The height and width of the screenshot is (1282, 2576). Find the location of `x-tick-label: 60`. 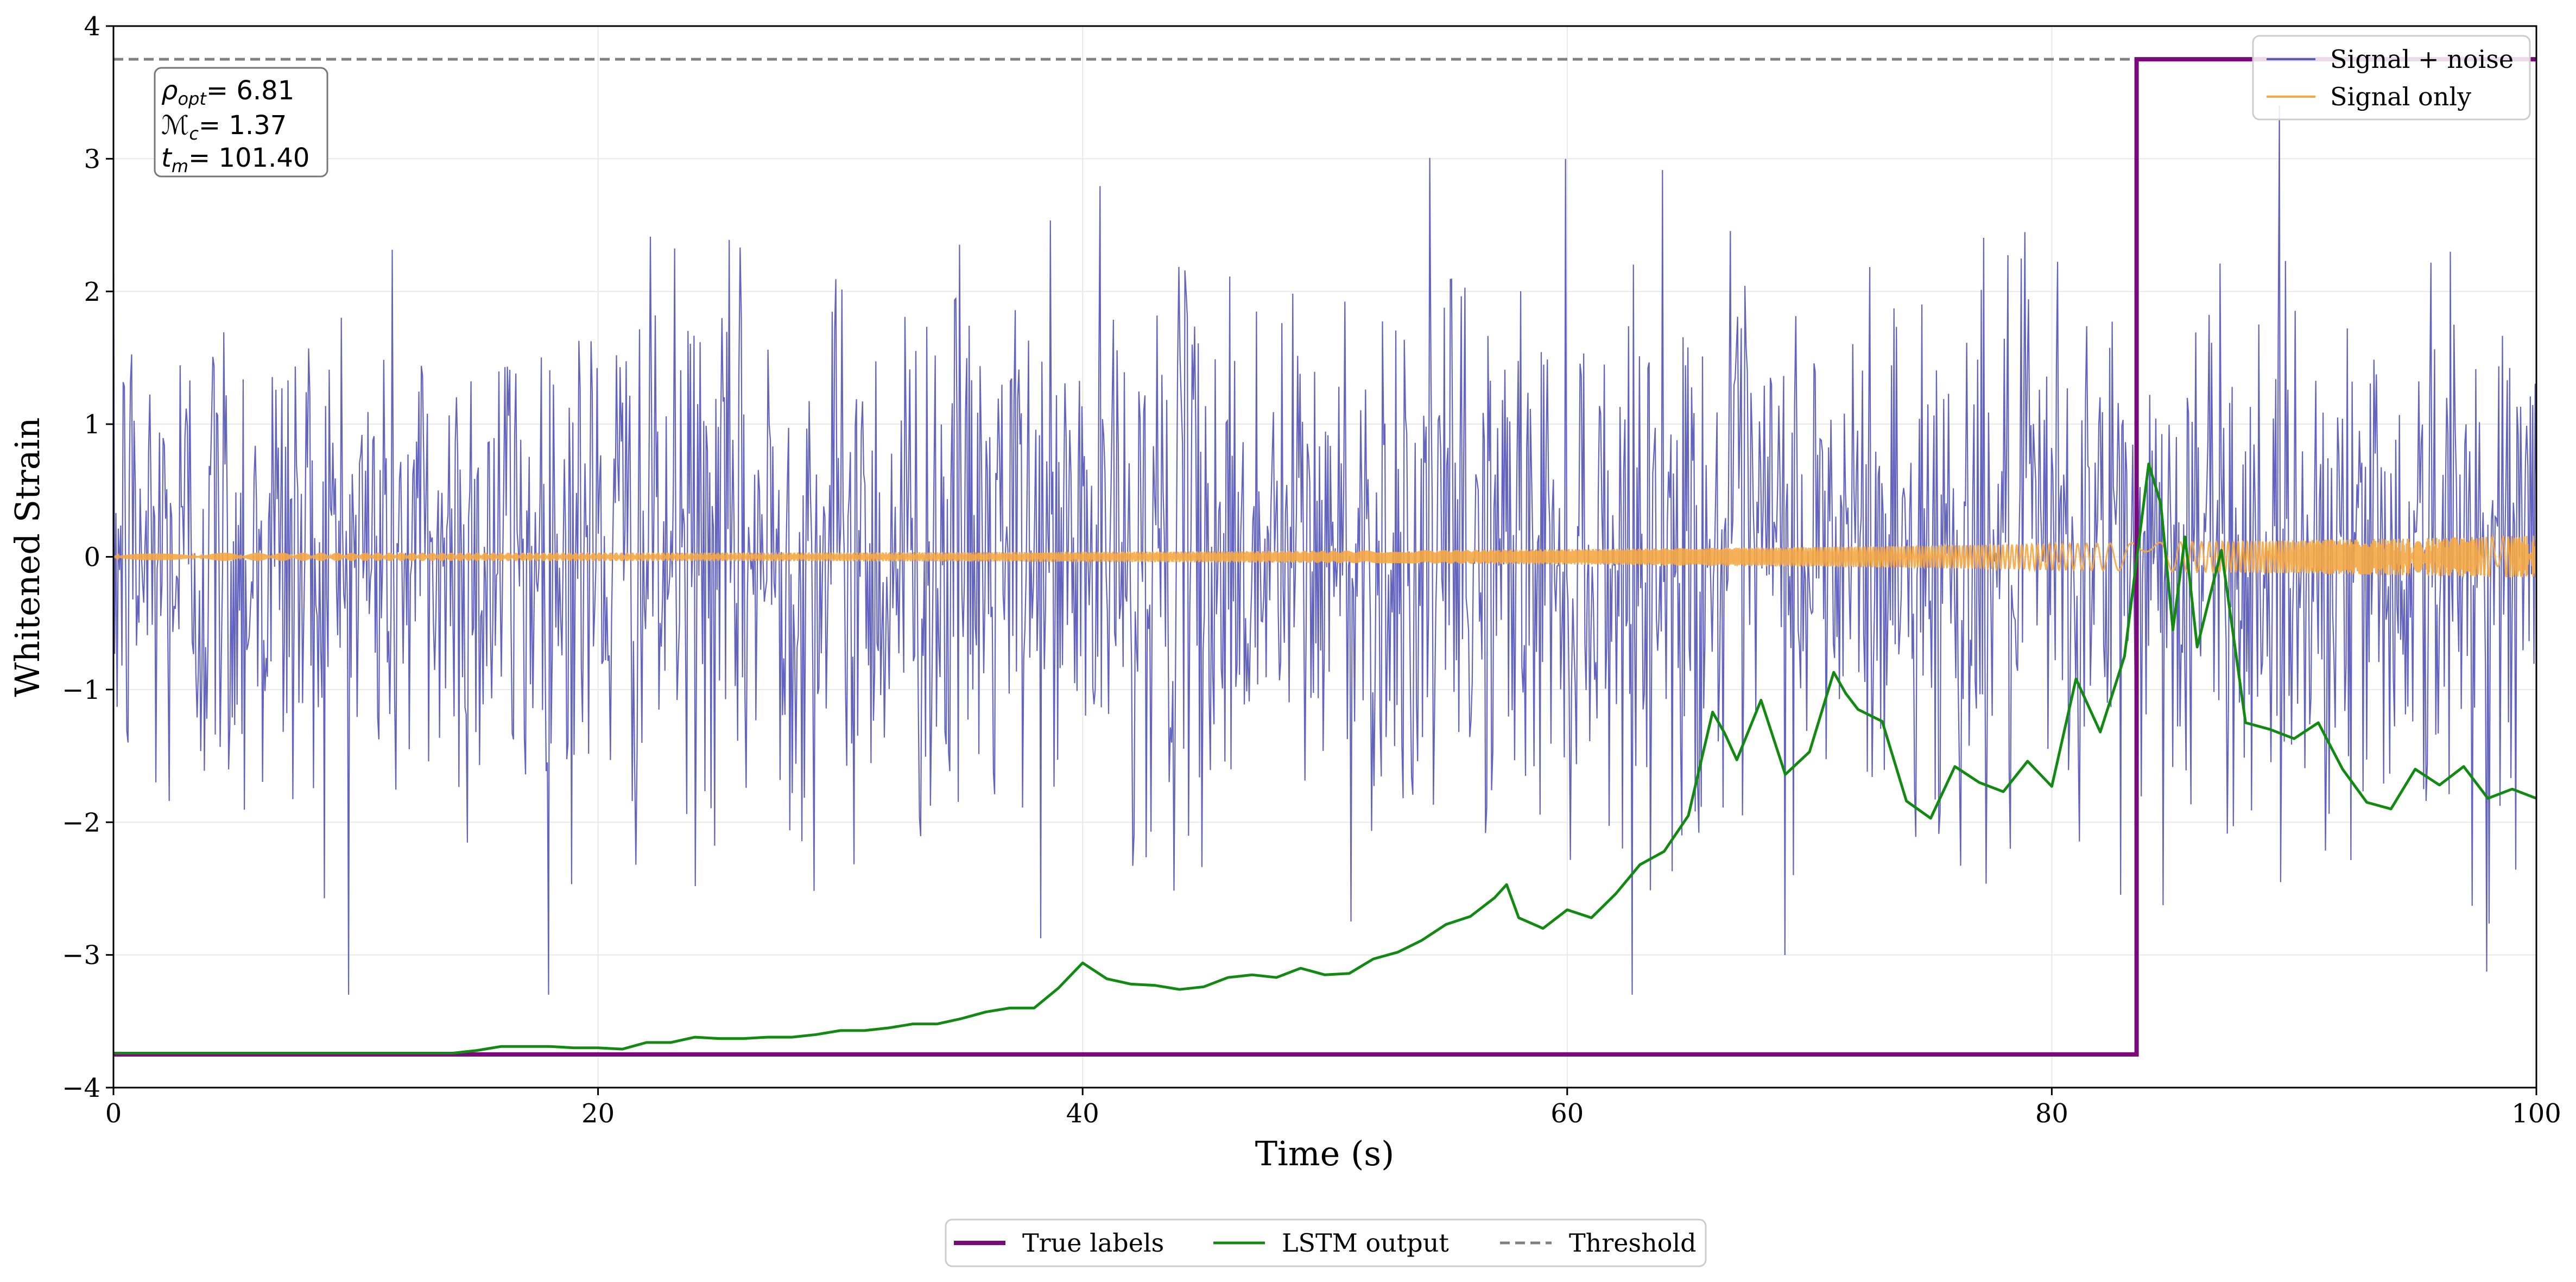

x-tick-label: 60 is located at coordinates (1567, 1113).